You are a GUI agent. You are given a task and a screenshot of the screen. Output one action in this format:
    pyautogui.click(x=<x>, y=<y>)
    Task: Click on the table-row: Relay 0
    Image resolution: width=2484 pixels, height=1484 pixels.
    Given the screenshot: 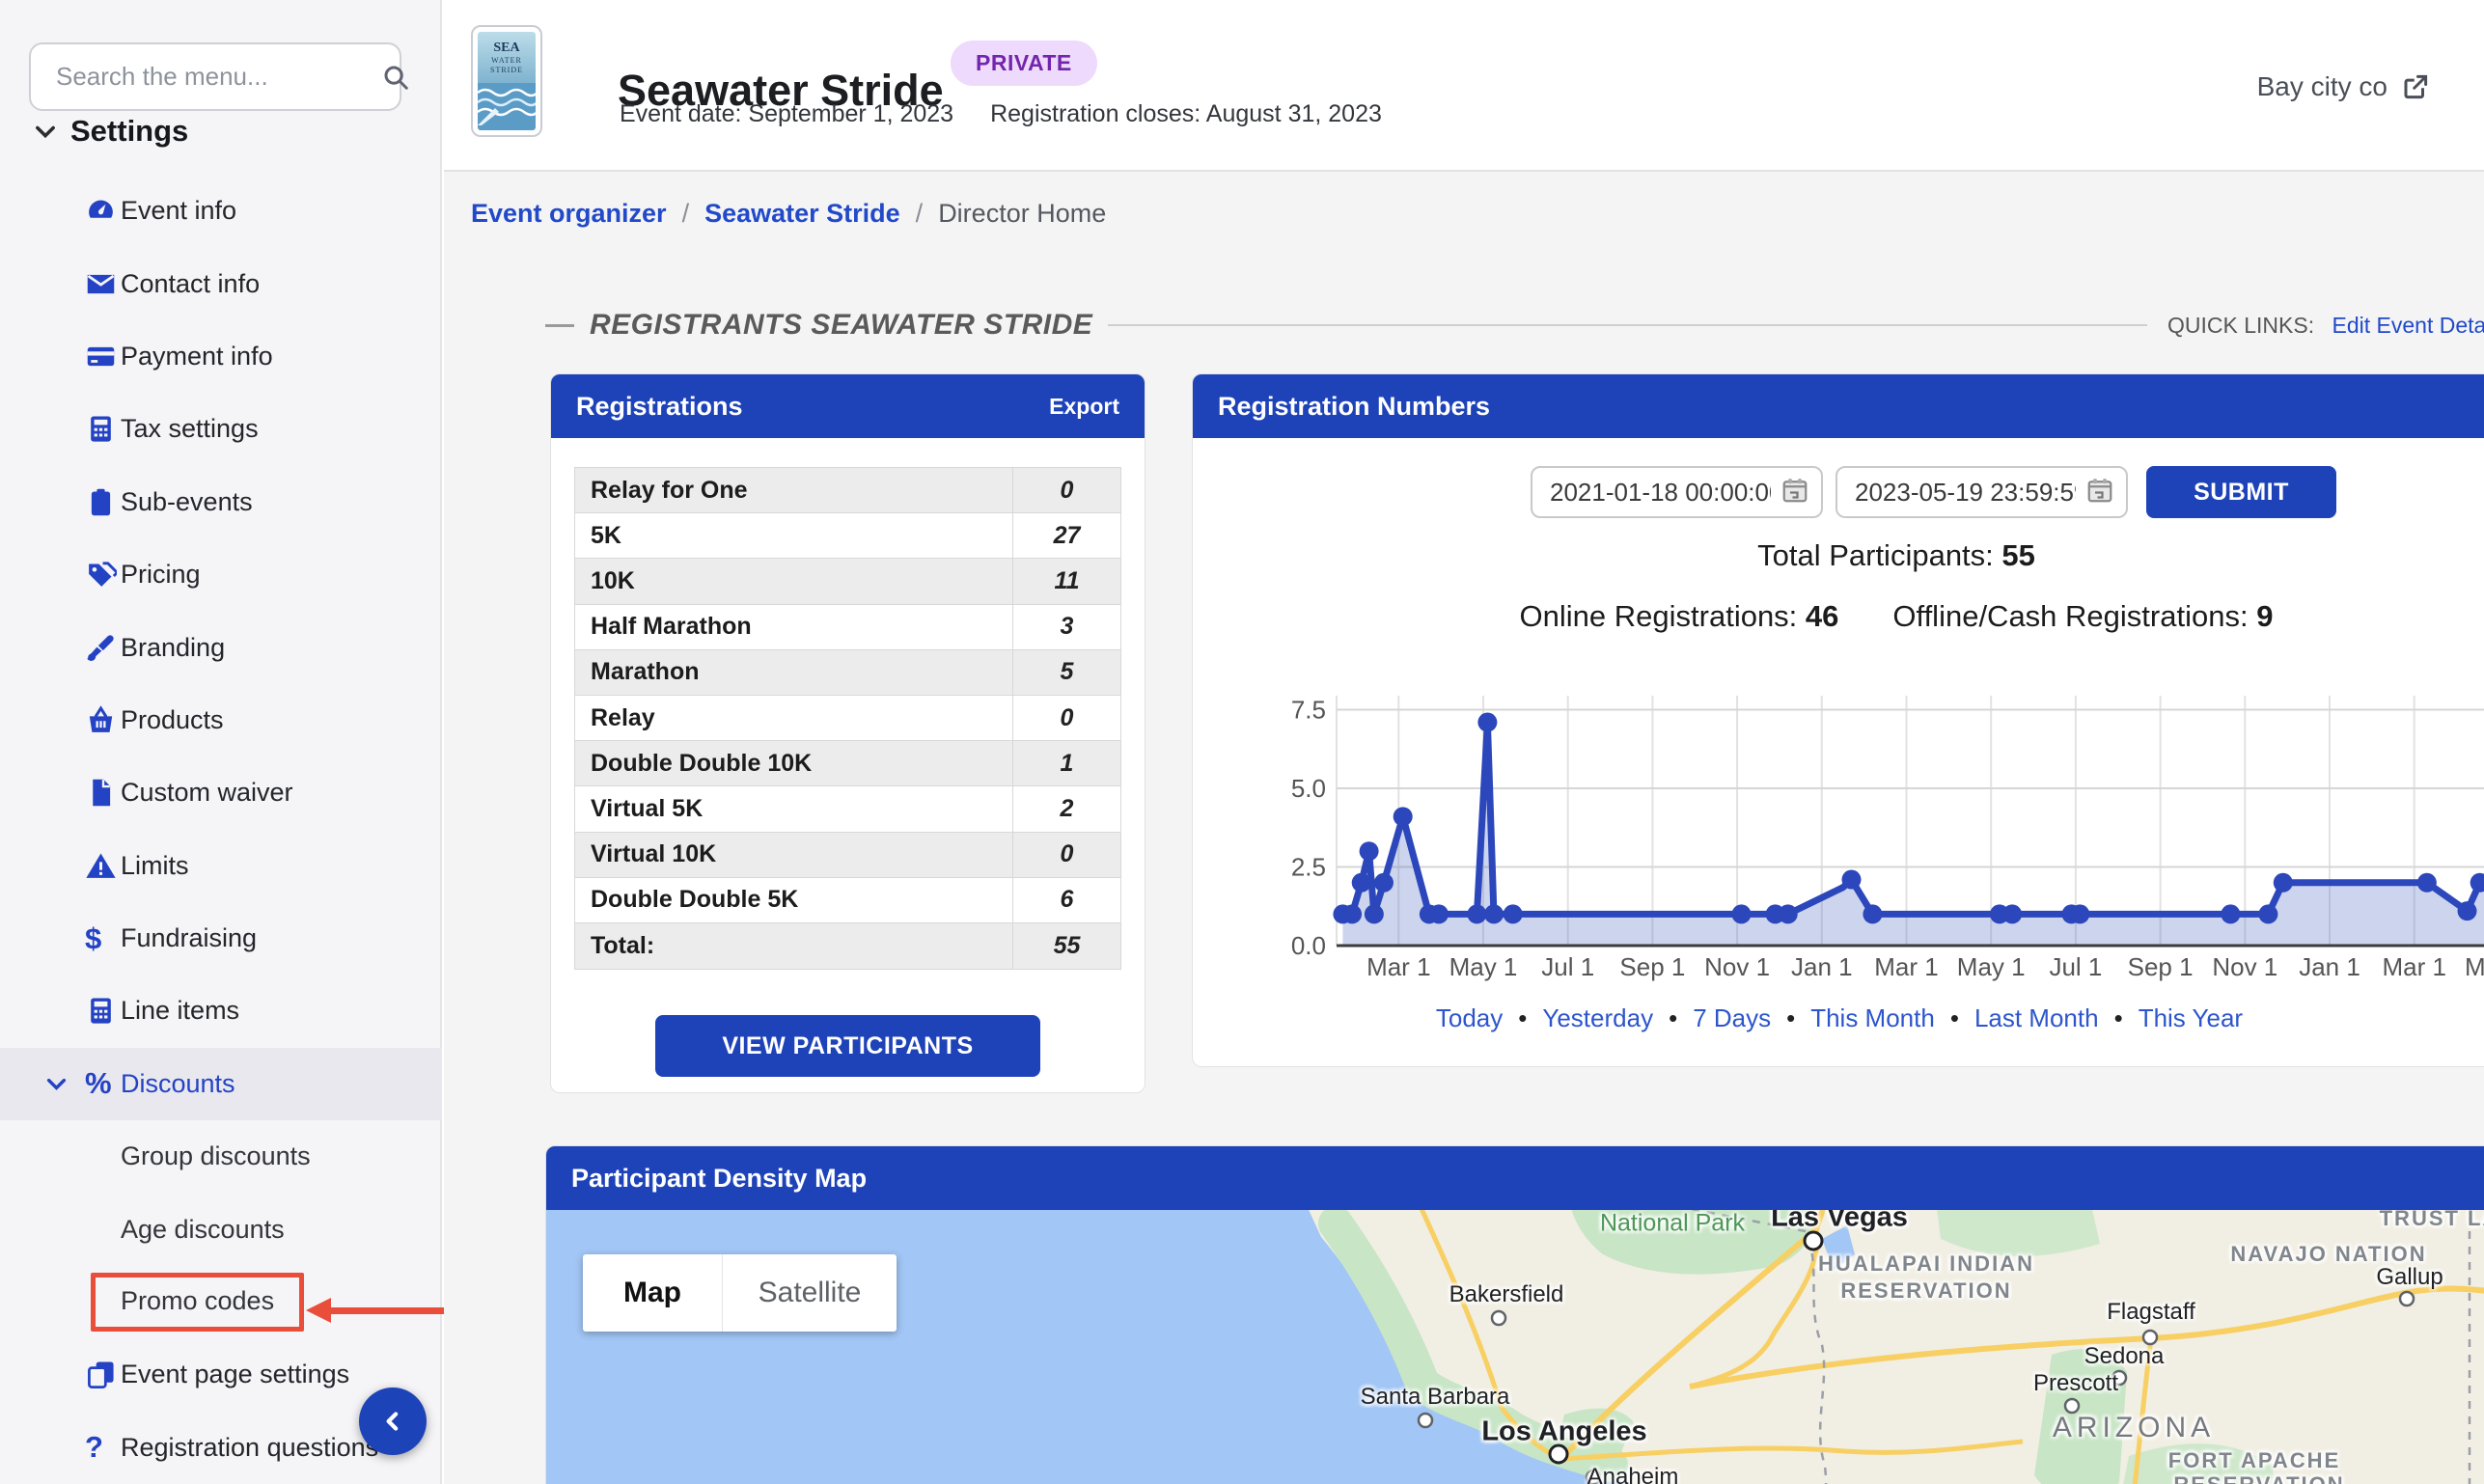 What is the action you would take?
    pyautogui.click(x=847, y=718)
    